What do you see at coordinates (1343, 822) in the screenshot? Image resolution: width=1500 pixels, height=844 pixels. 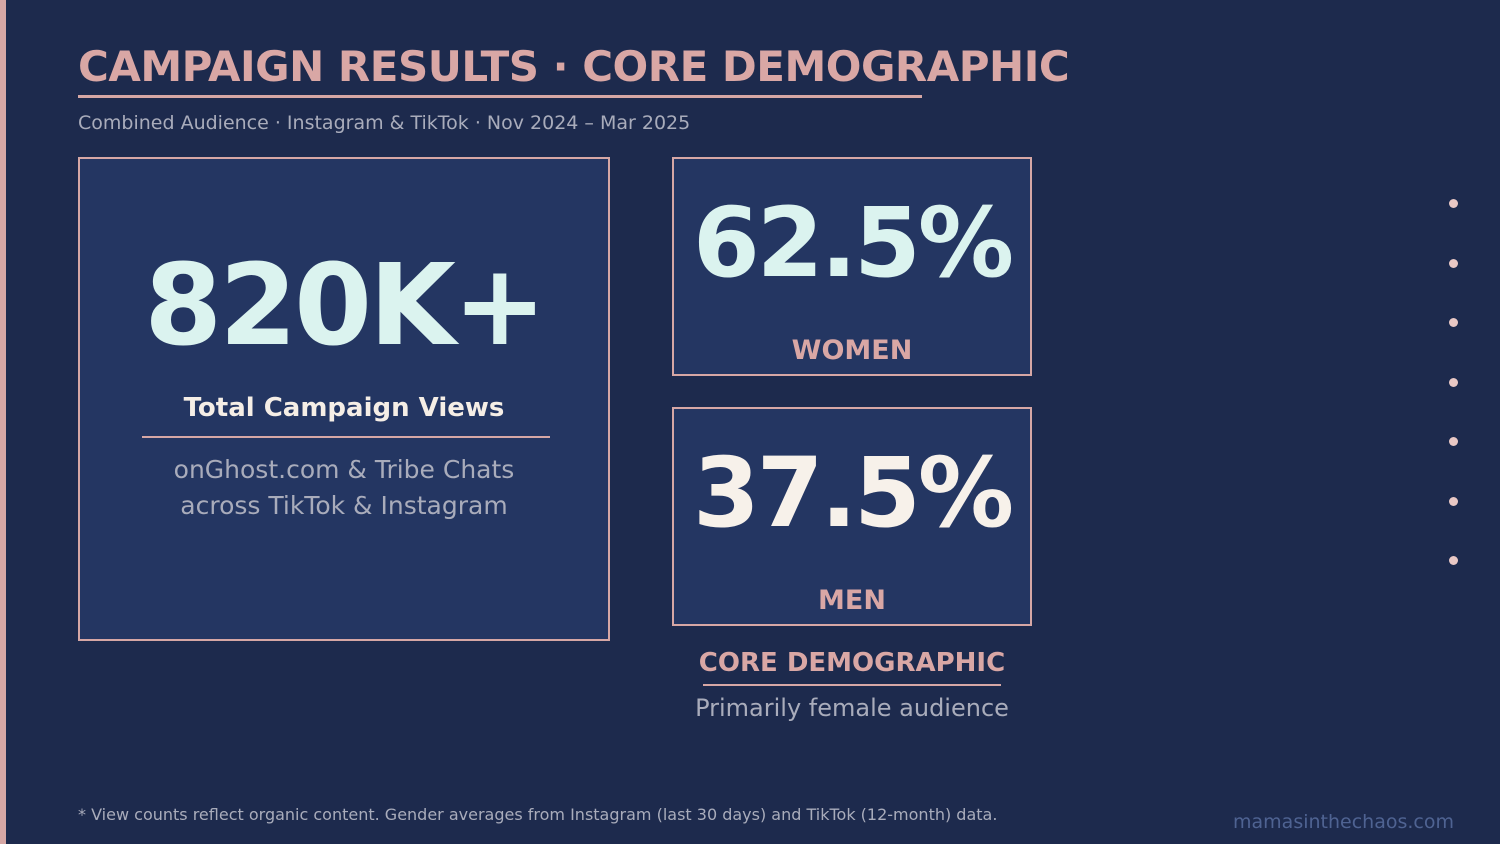 I see `website-link: mamasinthechaos.com` at bounding box center [1343, 822].